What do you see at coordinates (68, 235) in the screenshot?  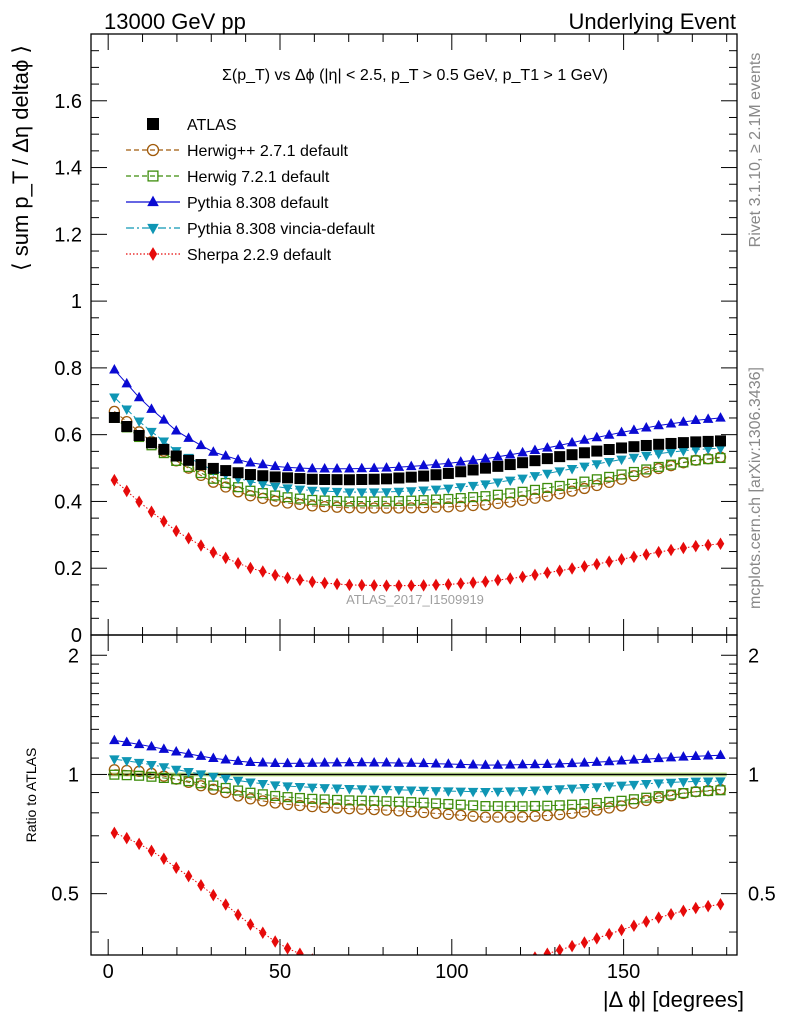 I see `y-tick-label: 1.2` at bounding box center [68, 235].